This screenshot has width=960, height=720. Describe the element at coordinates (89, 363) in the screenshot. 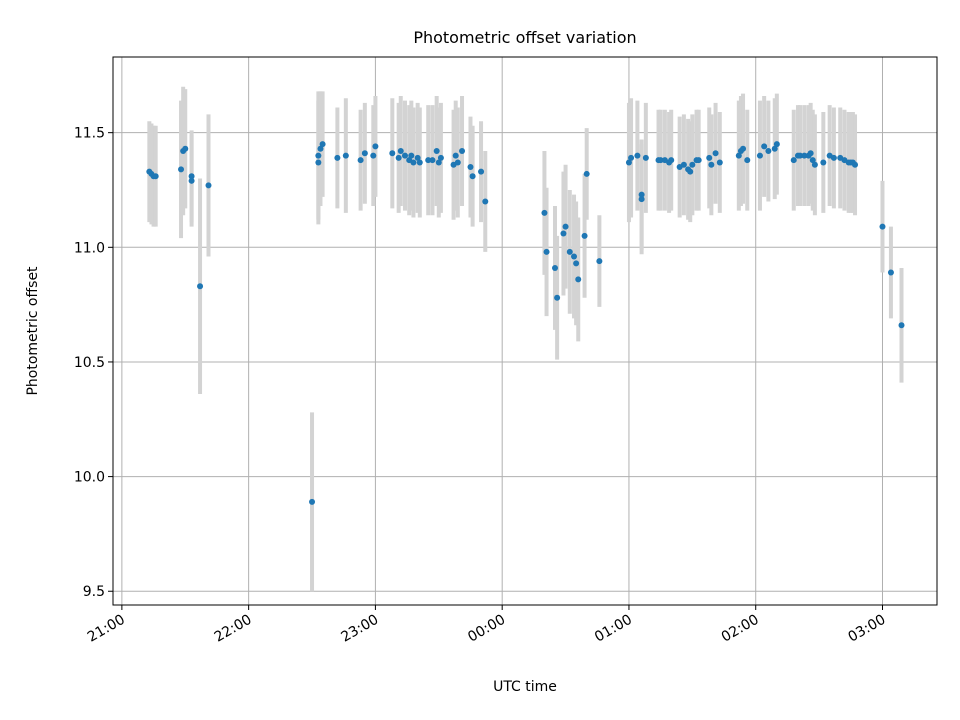

I see `y-tick-label: 10.5` at that location.